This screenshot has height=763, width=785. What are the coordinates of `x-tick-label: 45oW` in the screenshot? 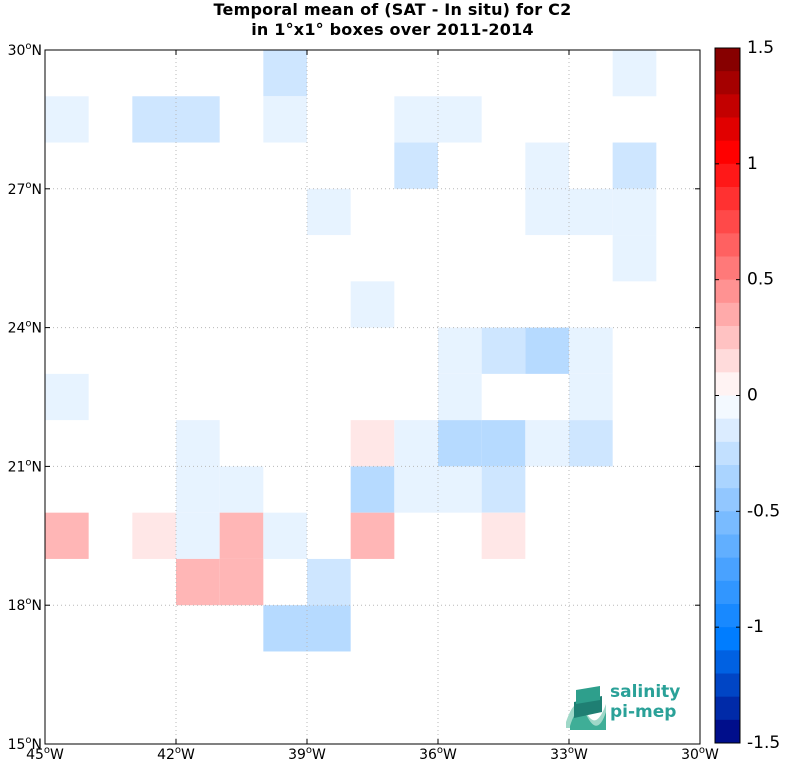 It's located at (45, 754).